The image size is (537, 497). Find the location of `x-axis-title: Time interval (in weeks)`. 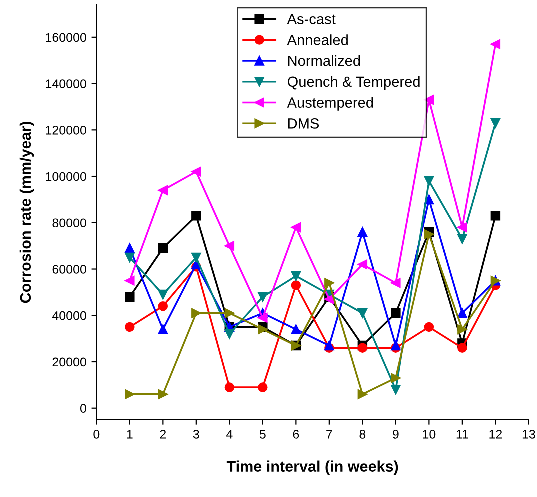

x-axis-title: Time interval (in weeks) is located at coordinates (312, 468).